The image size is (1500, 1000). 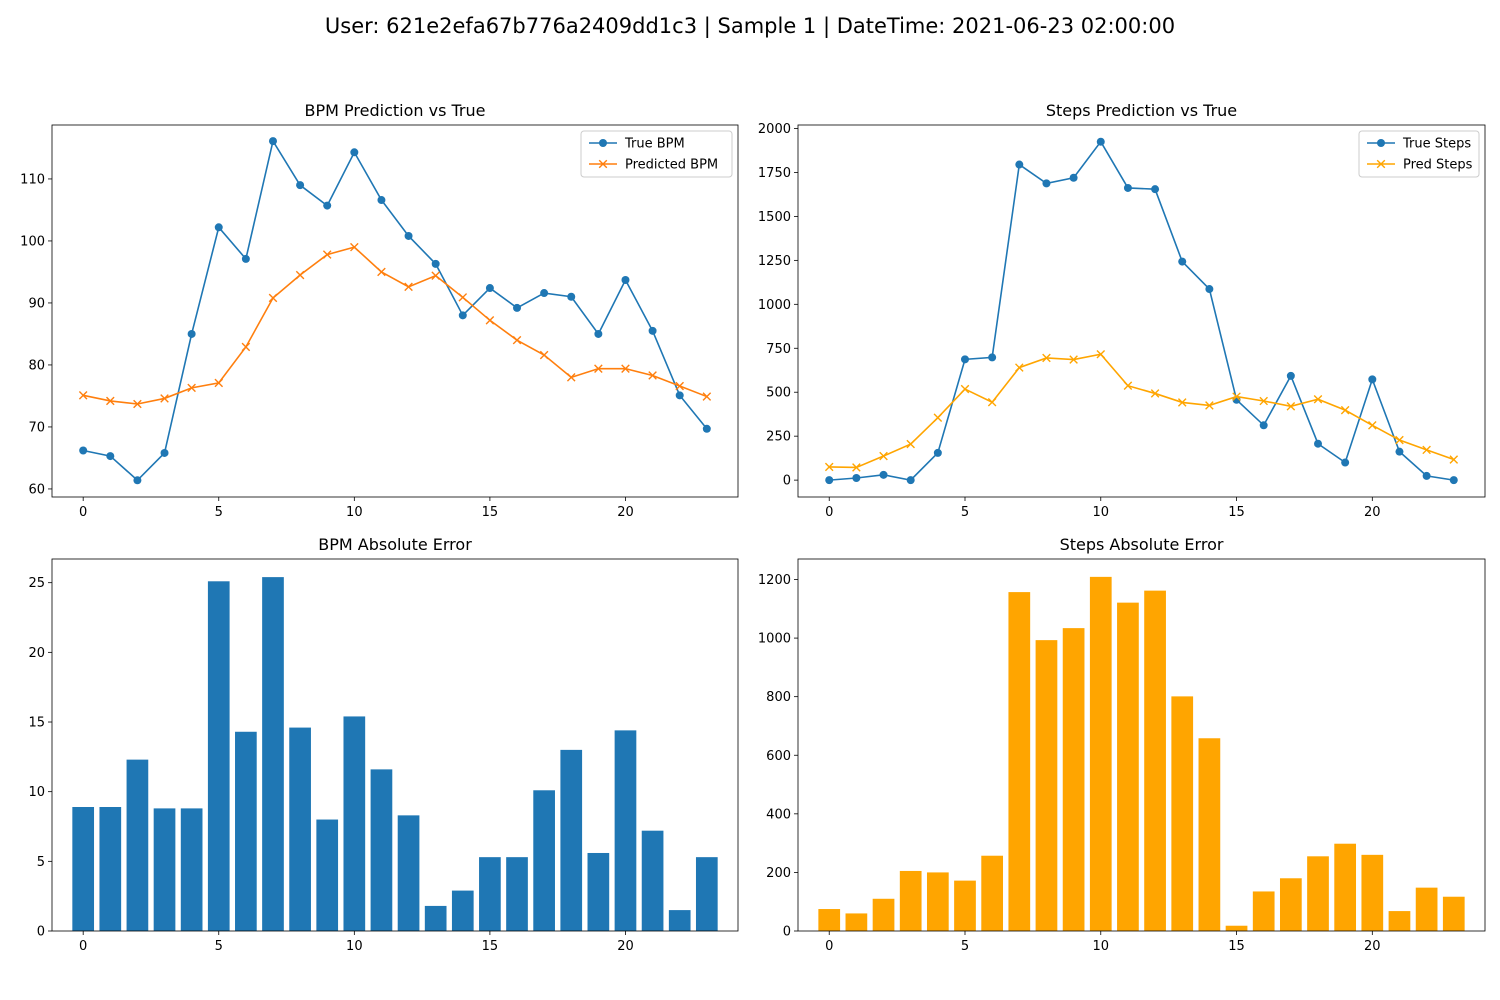 I want to click on subplot-title: BPM Prediction vs True, so click(x=395, y=110).